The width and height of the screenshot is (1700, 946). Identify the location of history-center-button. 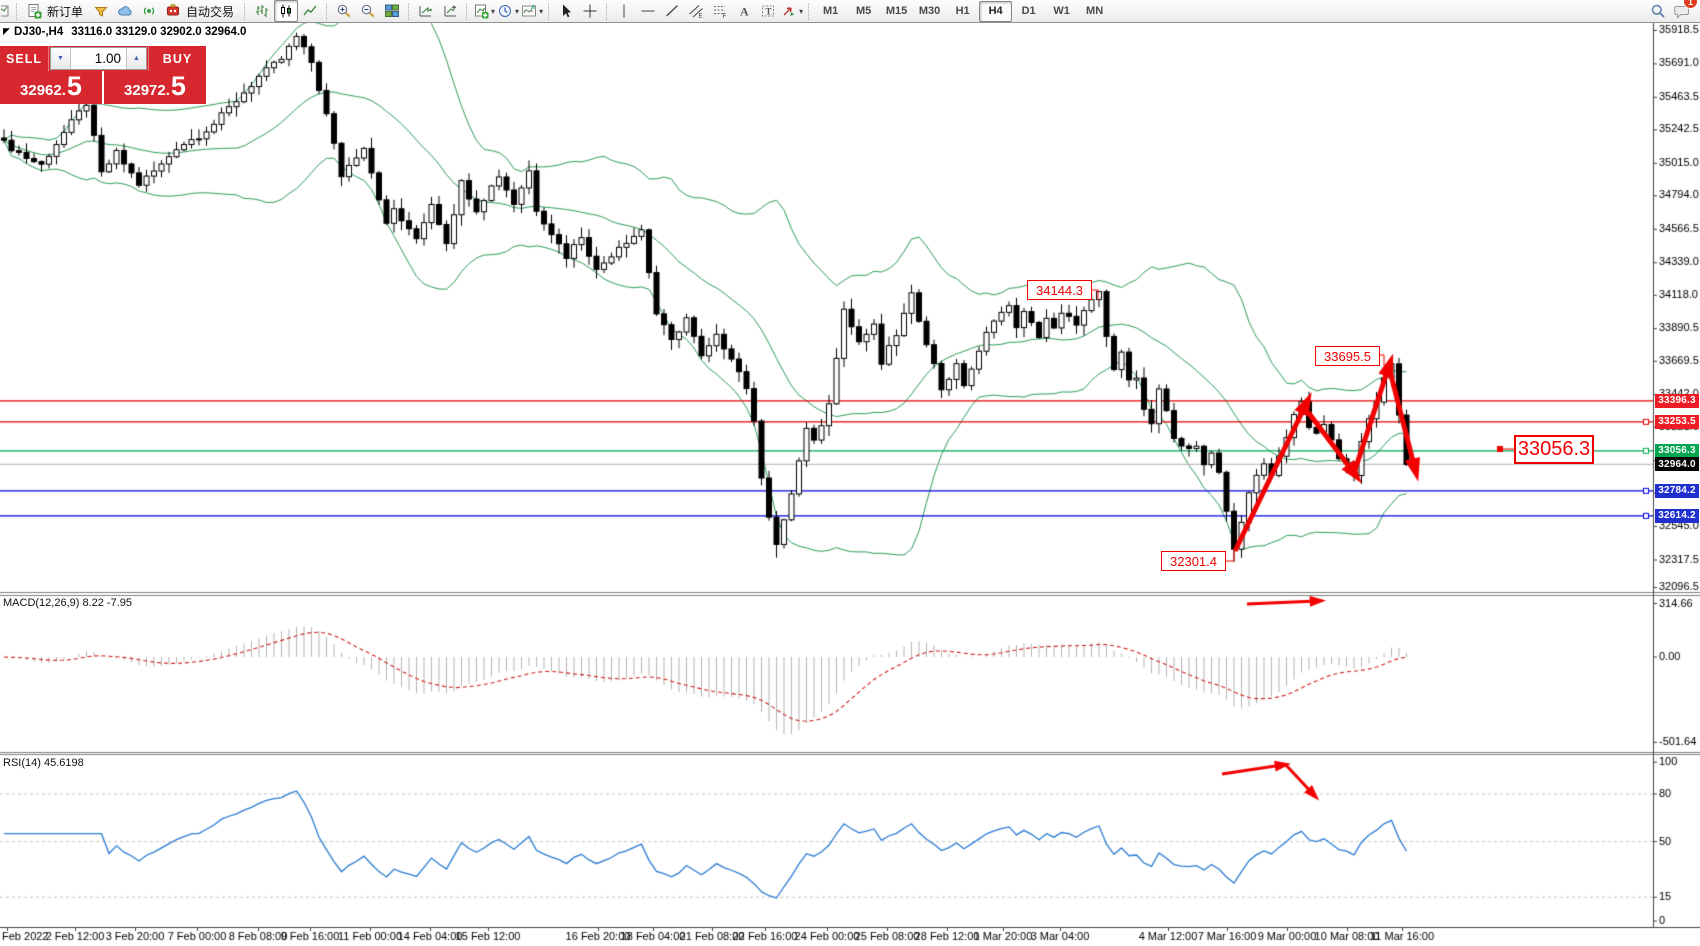
(101, 11).